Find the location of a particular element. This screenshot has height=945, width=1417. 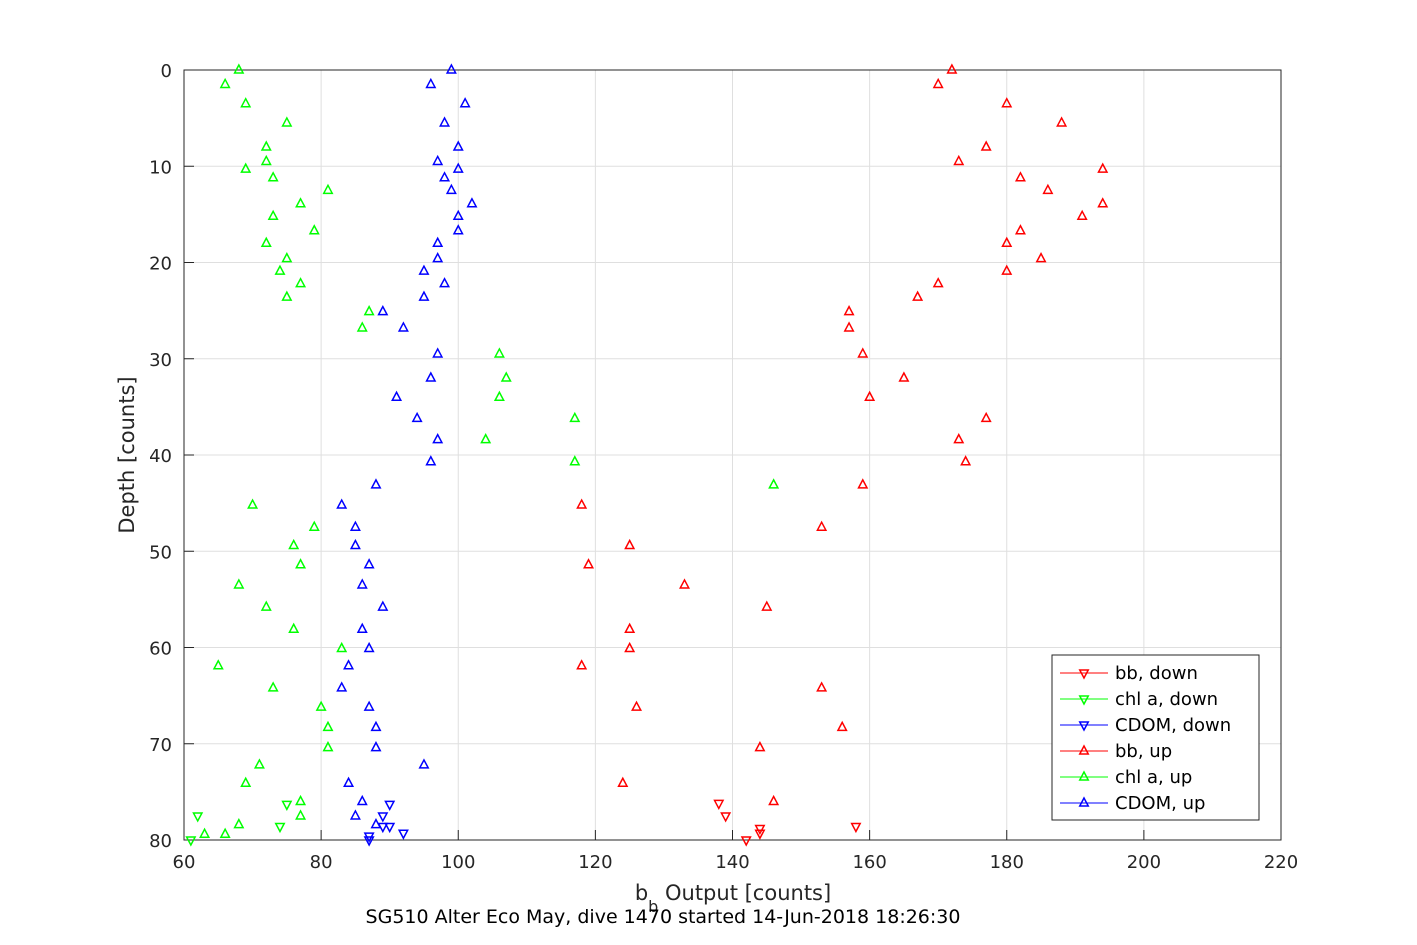

x-axis-ticks: 60 80 100 120 140 160 180 200 220 is located at coordinates (735, 851).